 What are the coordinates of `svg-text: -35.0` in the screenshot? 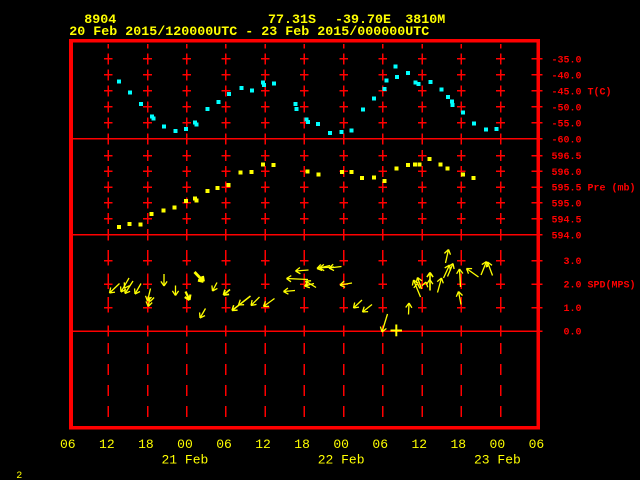 It's located at (567, 60).